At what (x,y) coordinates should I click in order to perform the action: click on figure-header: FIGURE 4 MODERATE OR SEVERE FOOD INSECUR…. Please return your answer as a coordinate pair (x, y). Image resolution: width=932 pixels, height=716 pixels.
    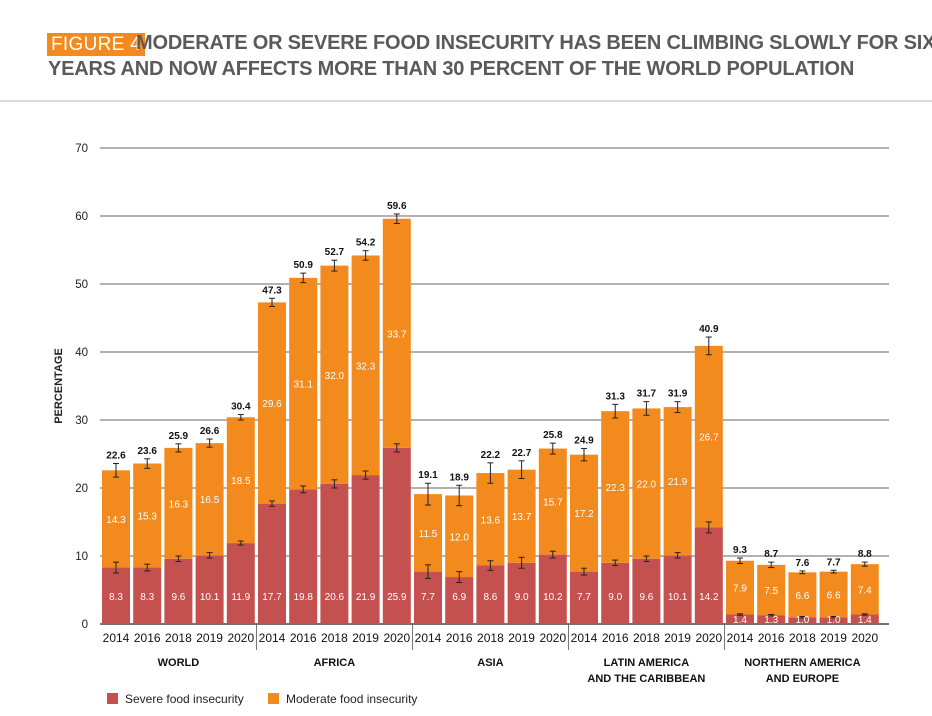
    Looking at the image, I should click on (466, 49).